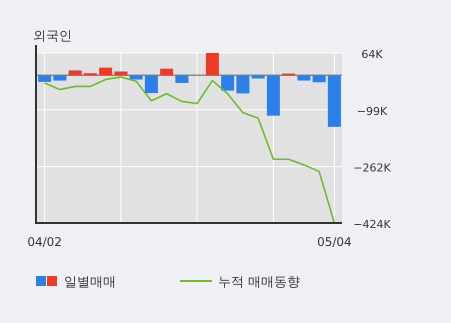 Image resolution: width=451 pixels, height=323 pixels. Describe the element at coordinates (334, 242) in the screenshot. I see `x-tick-label: 05/04` at that location.